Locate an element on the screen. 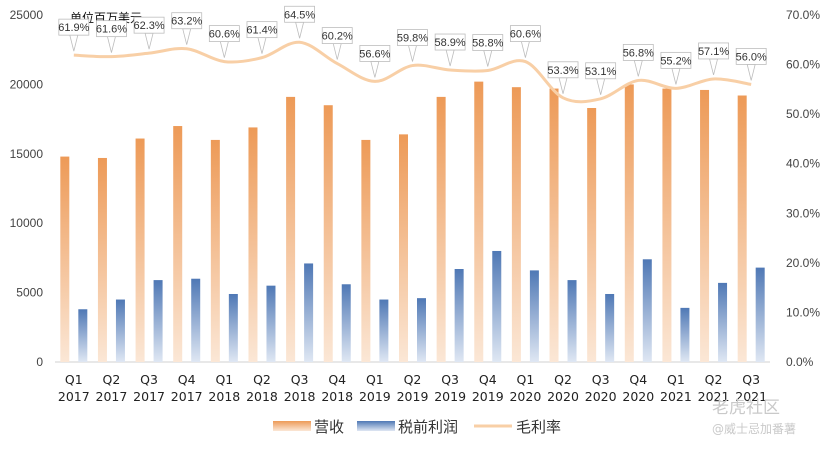 Image resolution: width=826 pixels, height=450 pixels. margin-label-text: 53.3% is located at coordinates (562, 71).